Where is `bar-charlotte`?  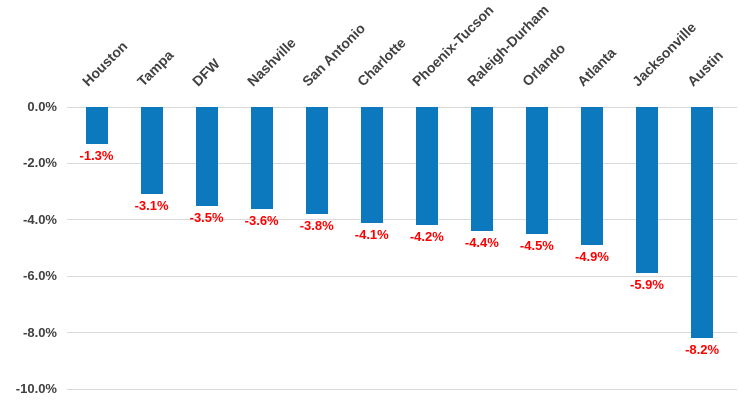
bar-charlotte is located at coordinates (371, 165).